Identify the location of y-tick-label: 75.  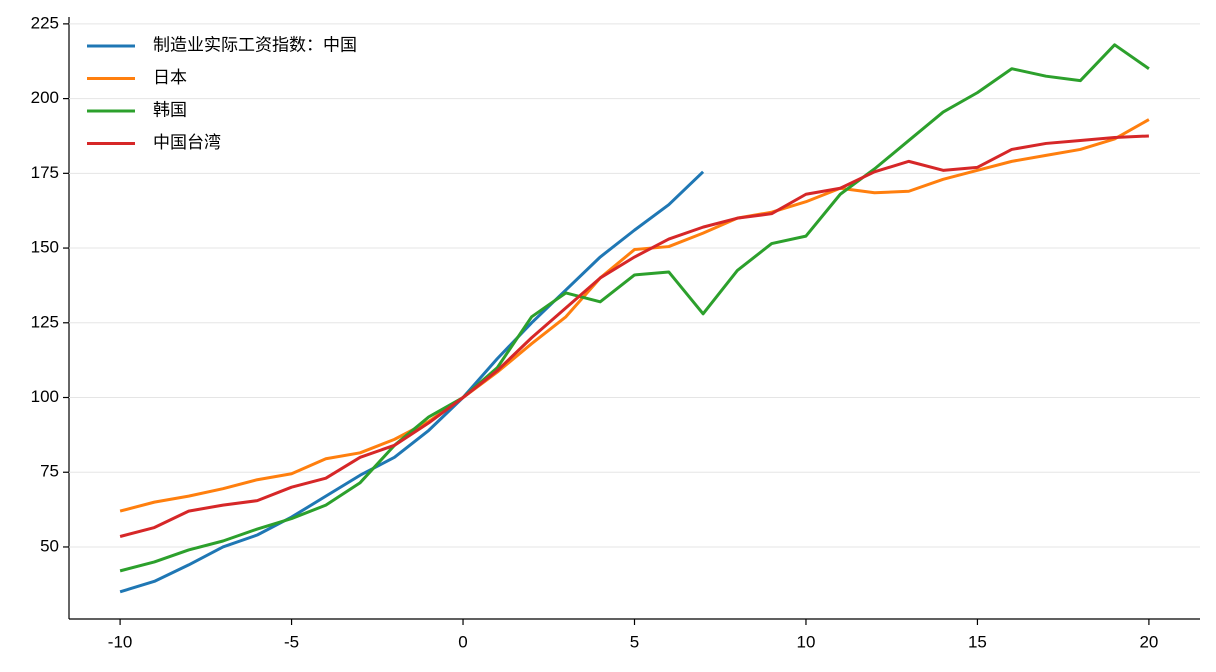
(49, 471).